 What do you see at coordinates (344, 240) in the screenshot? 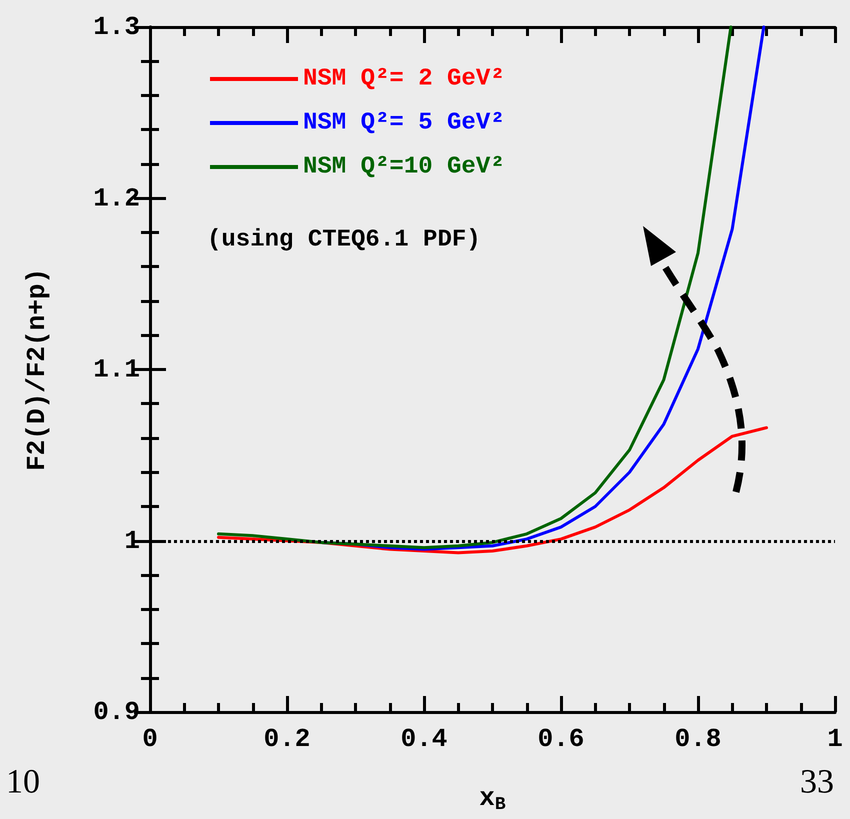
I see `annotation: (using CTEQ6.1 PDF)` at bounding box center [344, 240].